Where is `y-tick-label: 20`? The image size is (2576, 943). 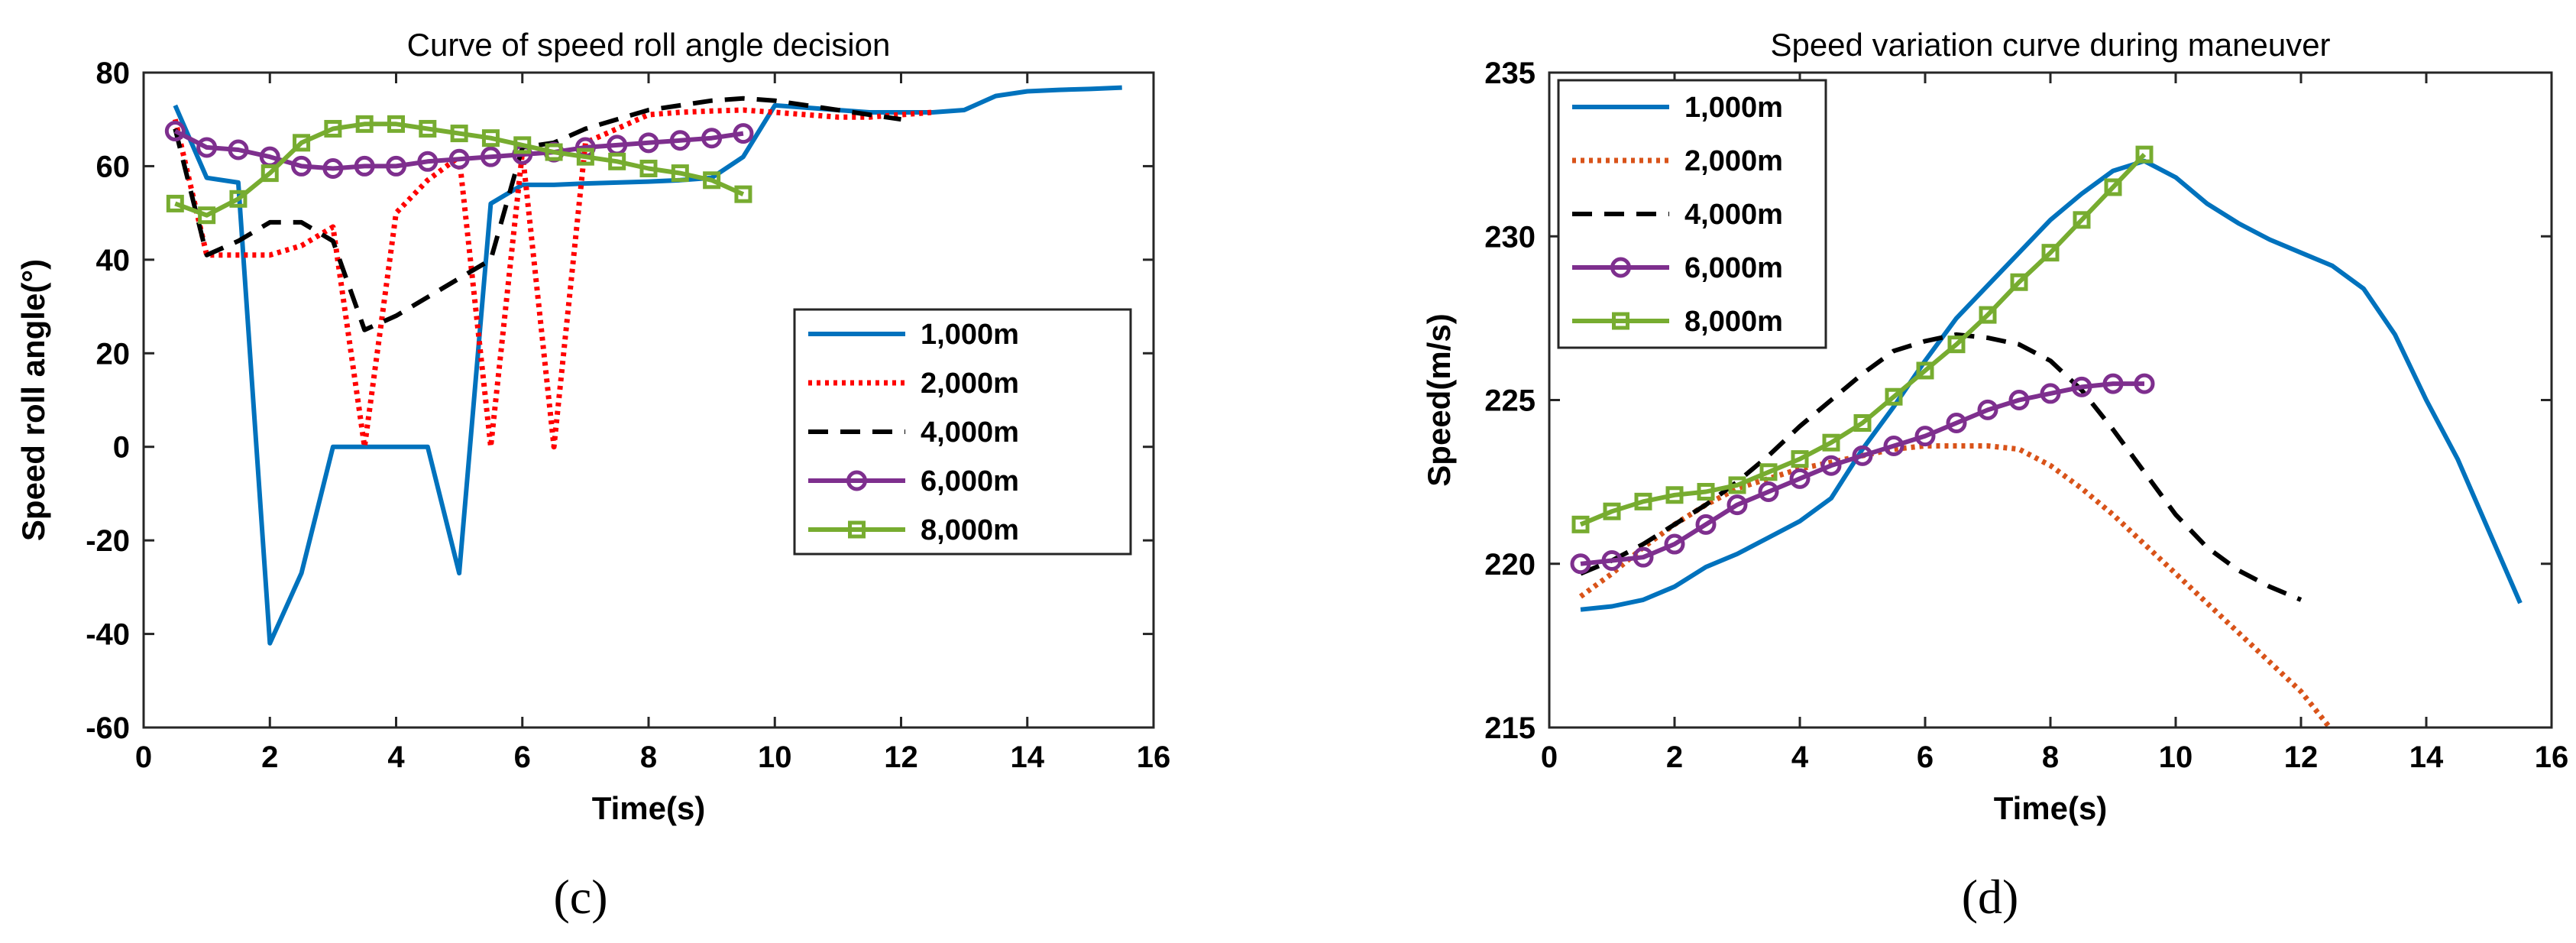
y-tick-label: 20 is located at coordinates (113, 354).